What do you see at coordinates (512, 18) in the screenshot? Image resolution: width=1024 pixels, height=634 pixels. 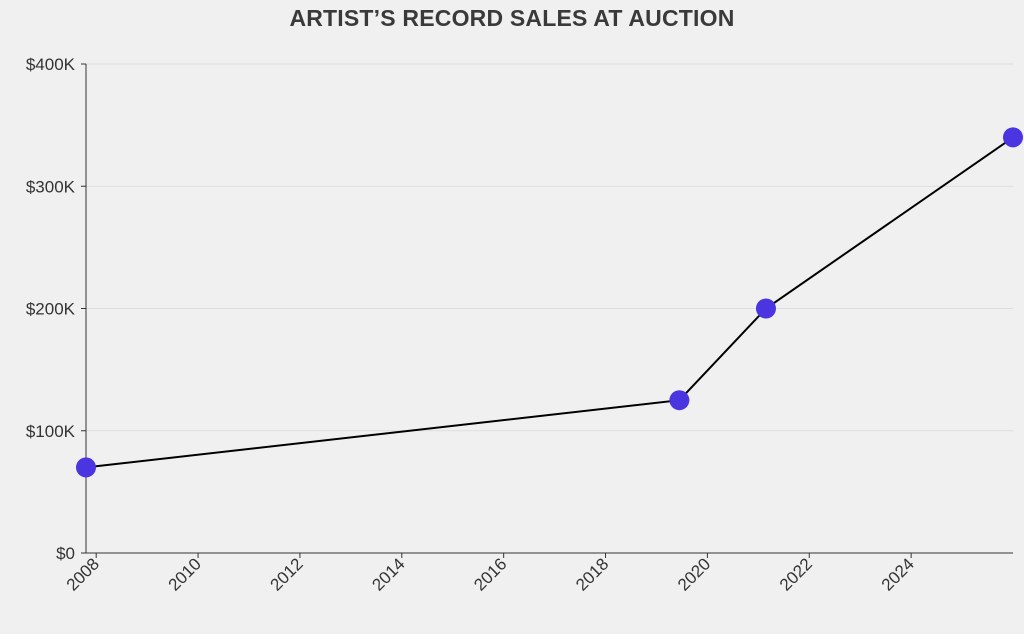 I see `chart-title: ARTIST’S RECORD SALES AT AUCTION` at bounding box center [512, 18].